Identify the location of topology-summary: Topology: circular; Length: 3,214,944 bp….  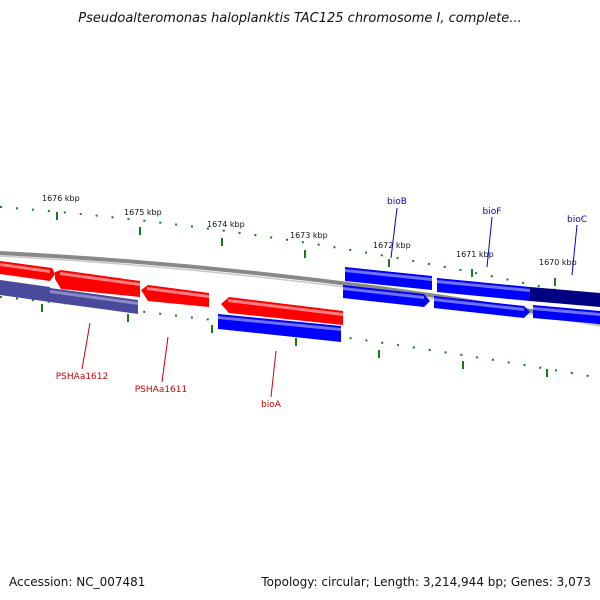
(425, 582).